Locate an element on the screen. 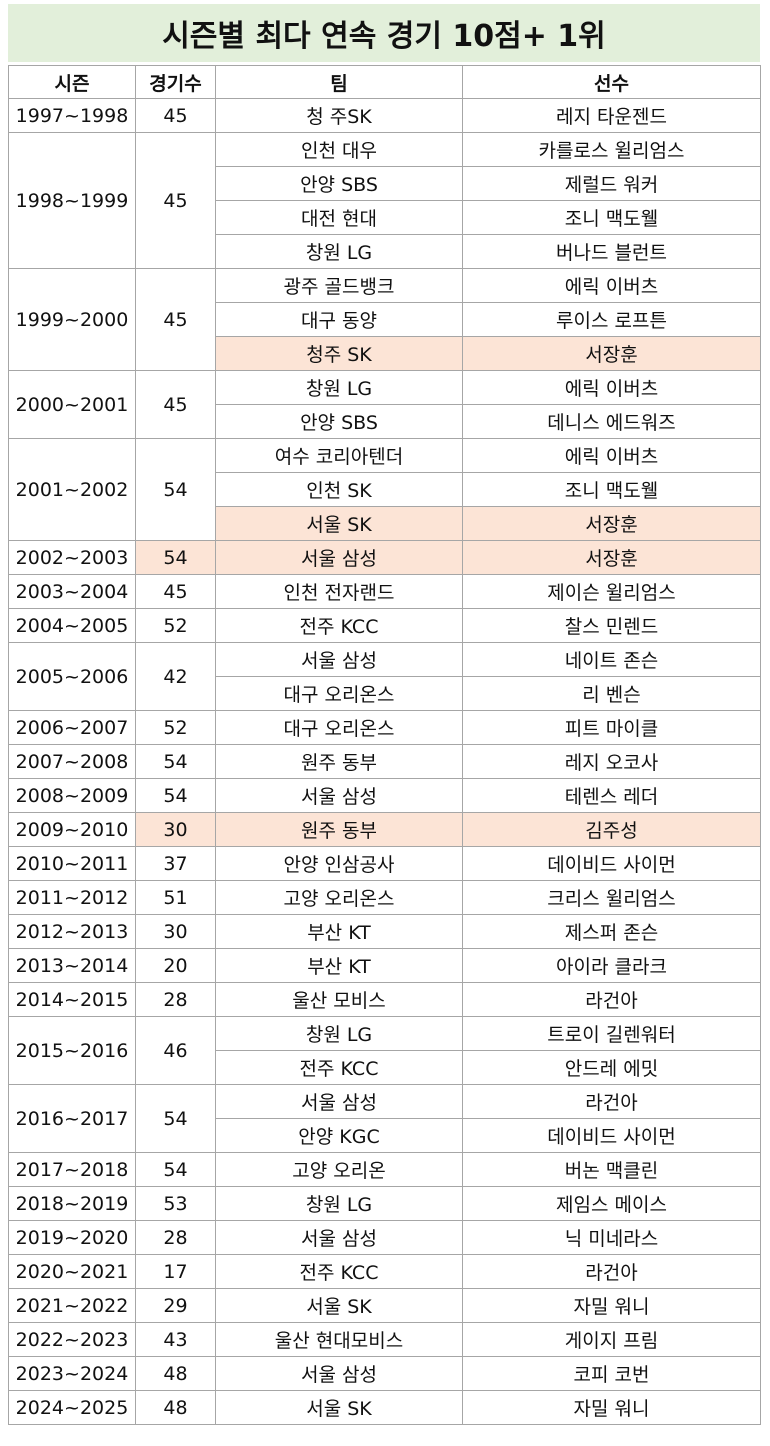 The height and width of the screenshot is (1446, 770). season-cell: 2005~2006 is located at coordinates (72, 676).